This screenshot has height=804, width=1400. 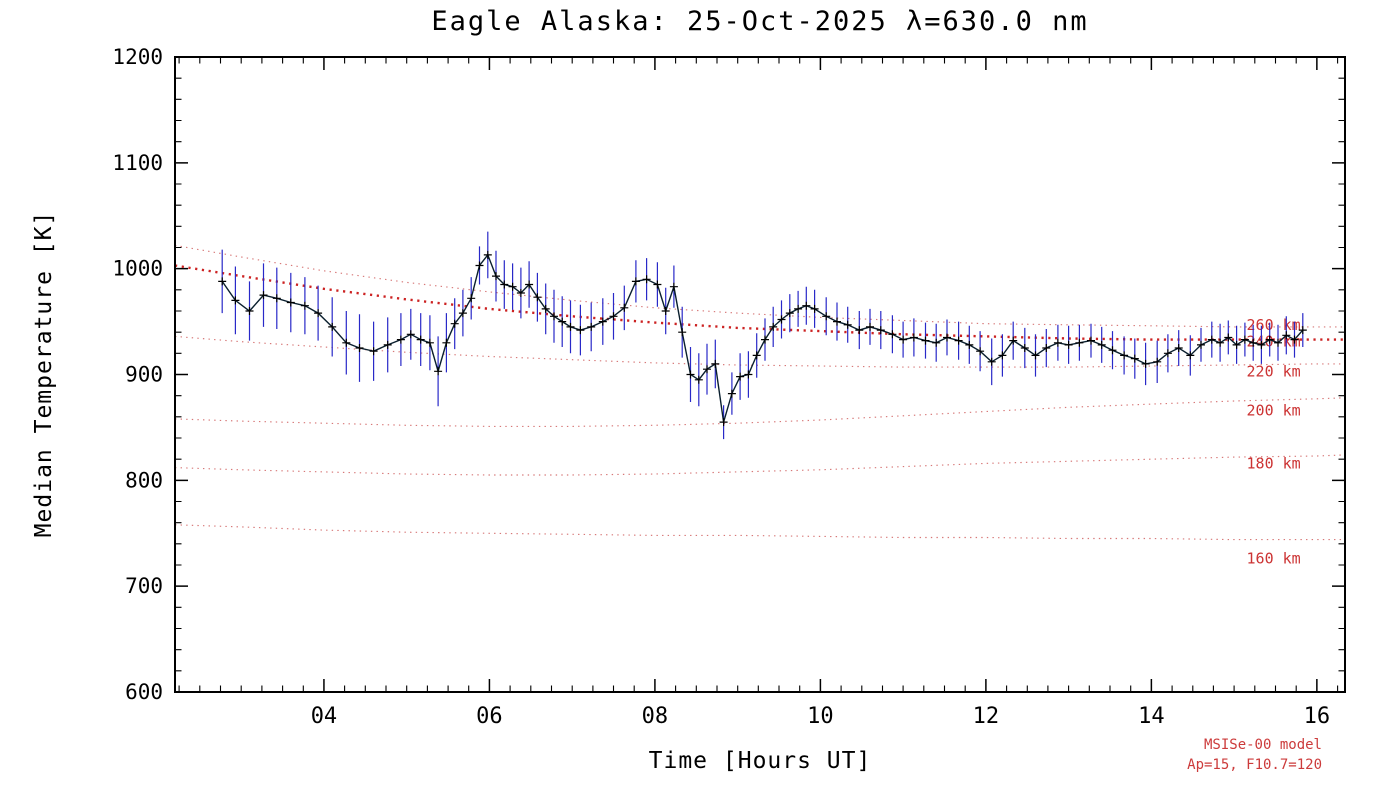 I want to click on model-curve-260-km, so click(x=759, y=286).